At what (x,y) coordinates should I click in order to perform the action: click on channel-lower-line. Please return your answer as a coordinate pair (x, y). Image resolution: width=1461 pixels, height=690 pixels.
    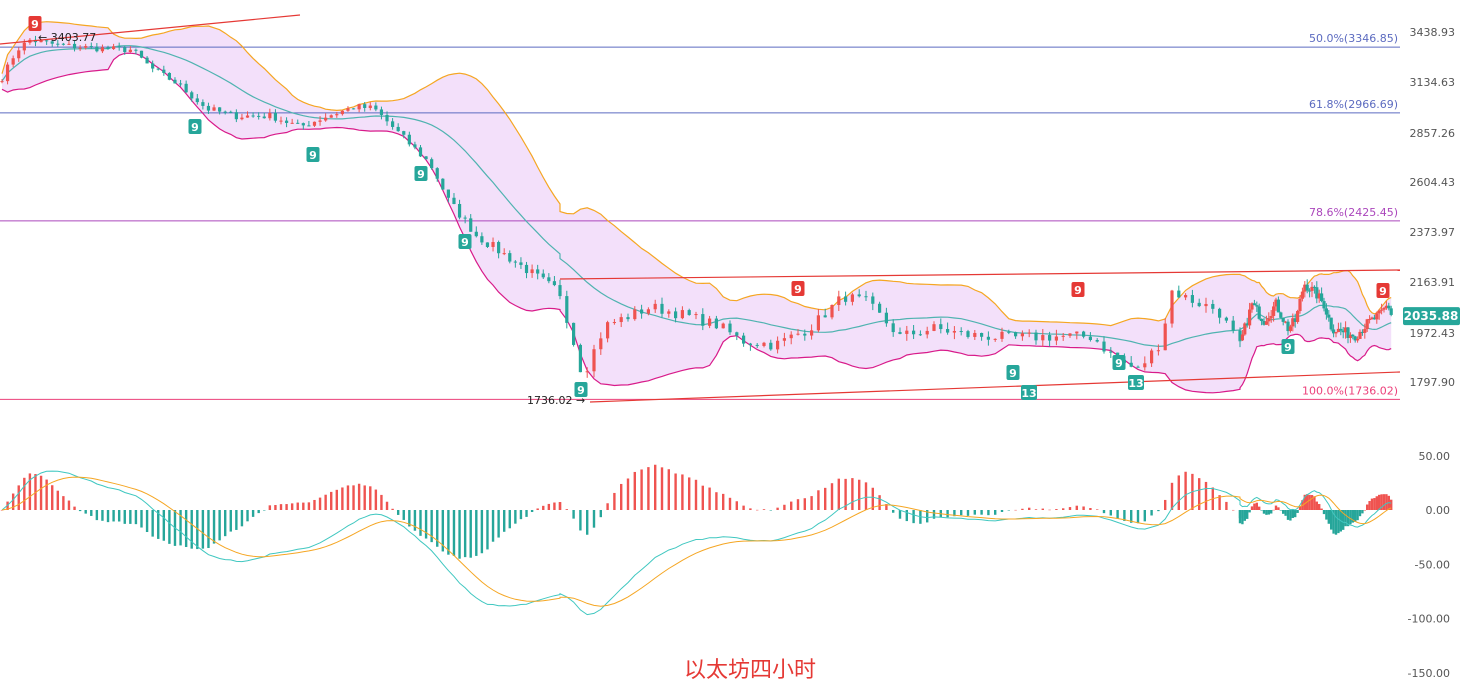
    Looking at the image, I should click on (995, 387).